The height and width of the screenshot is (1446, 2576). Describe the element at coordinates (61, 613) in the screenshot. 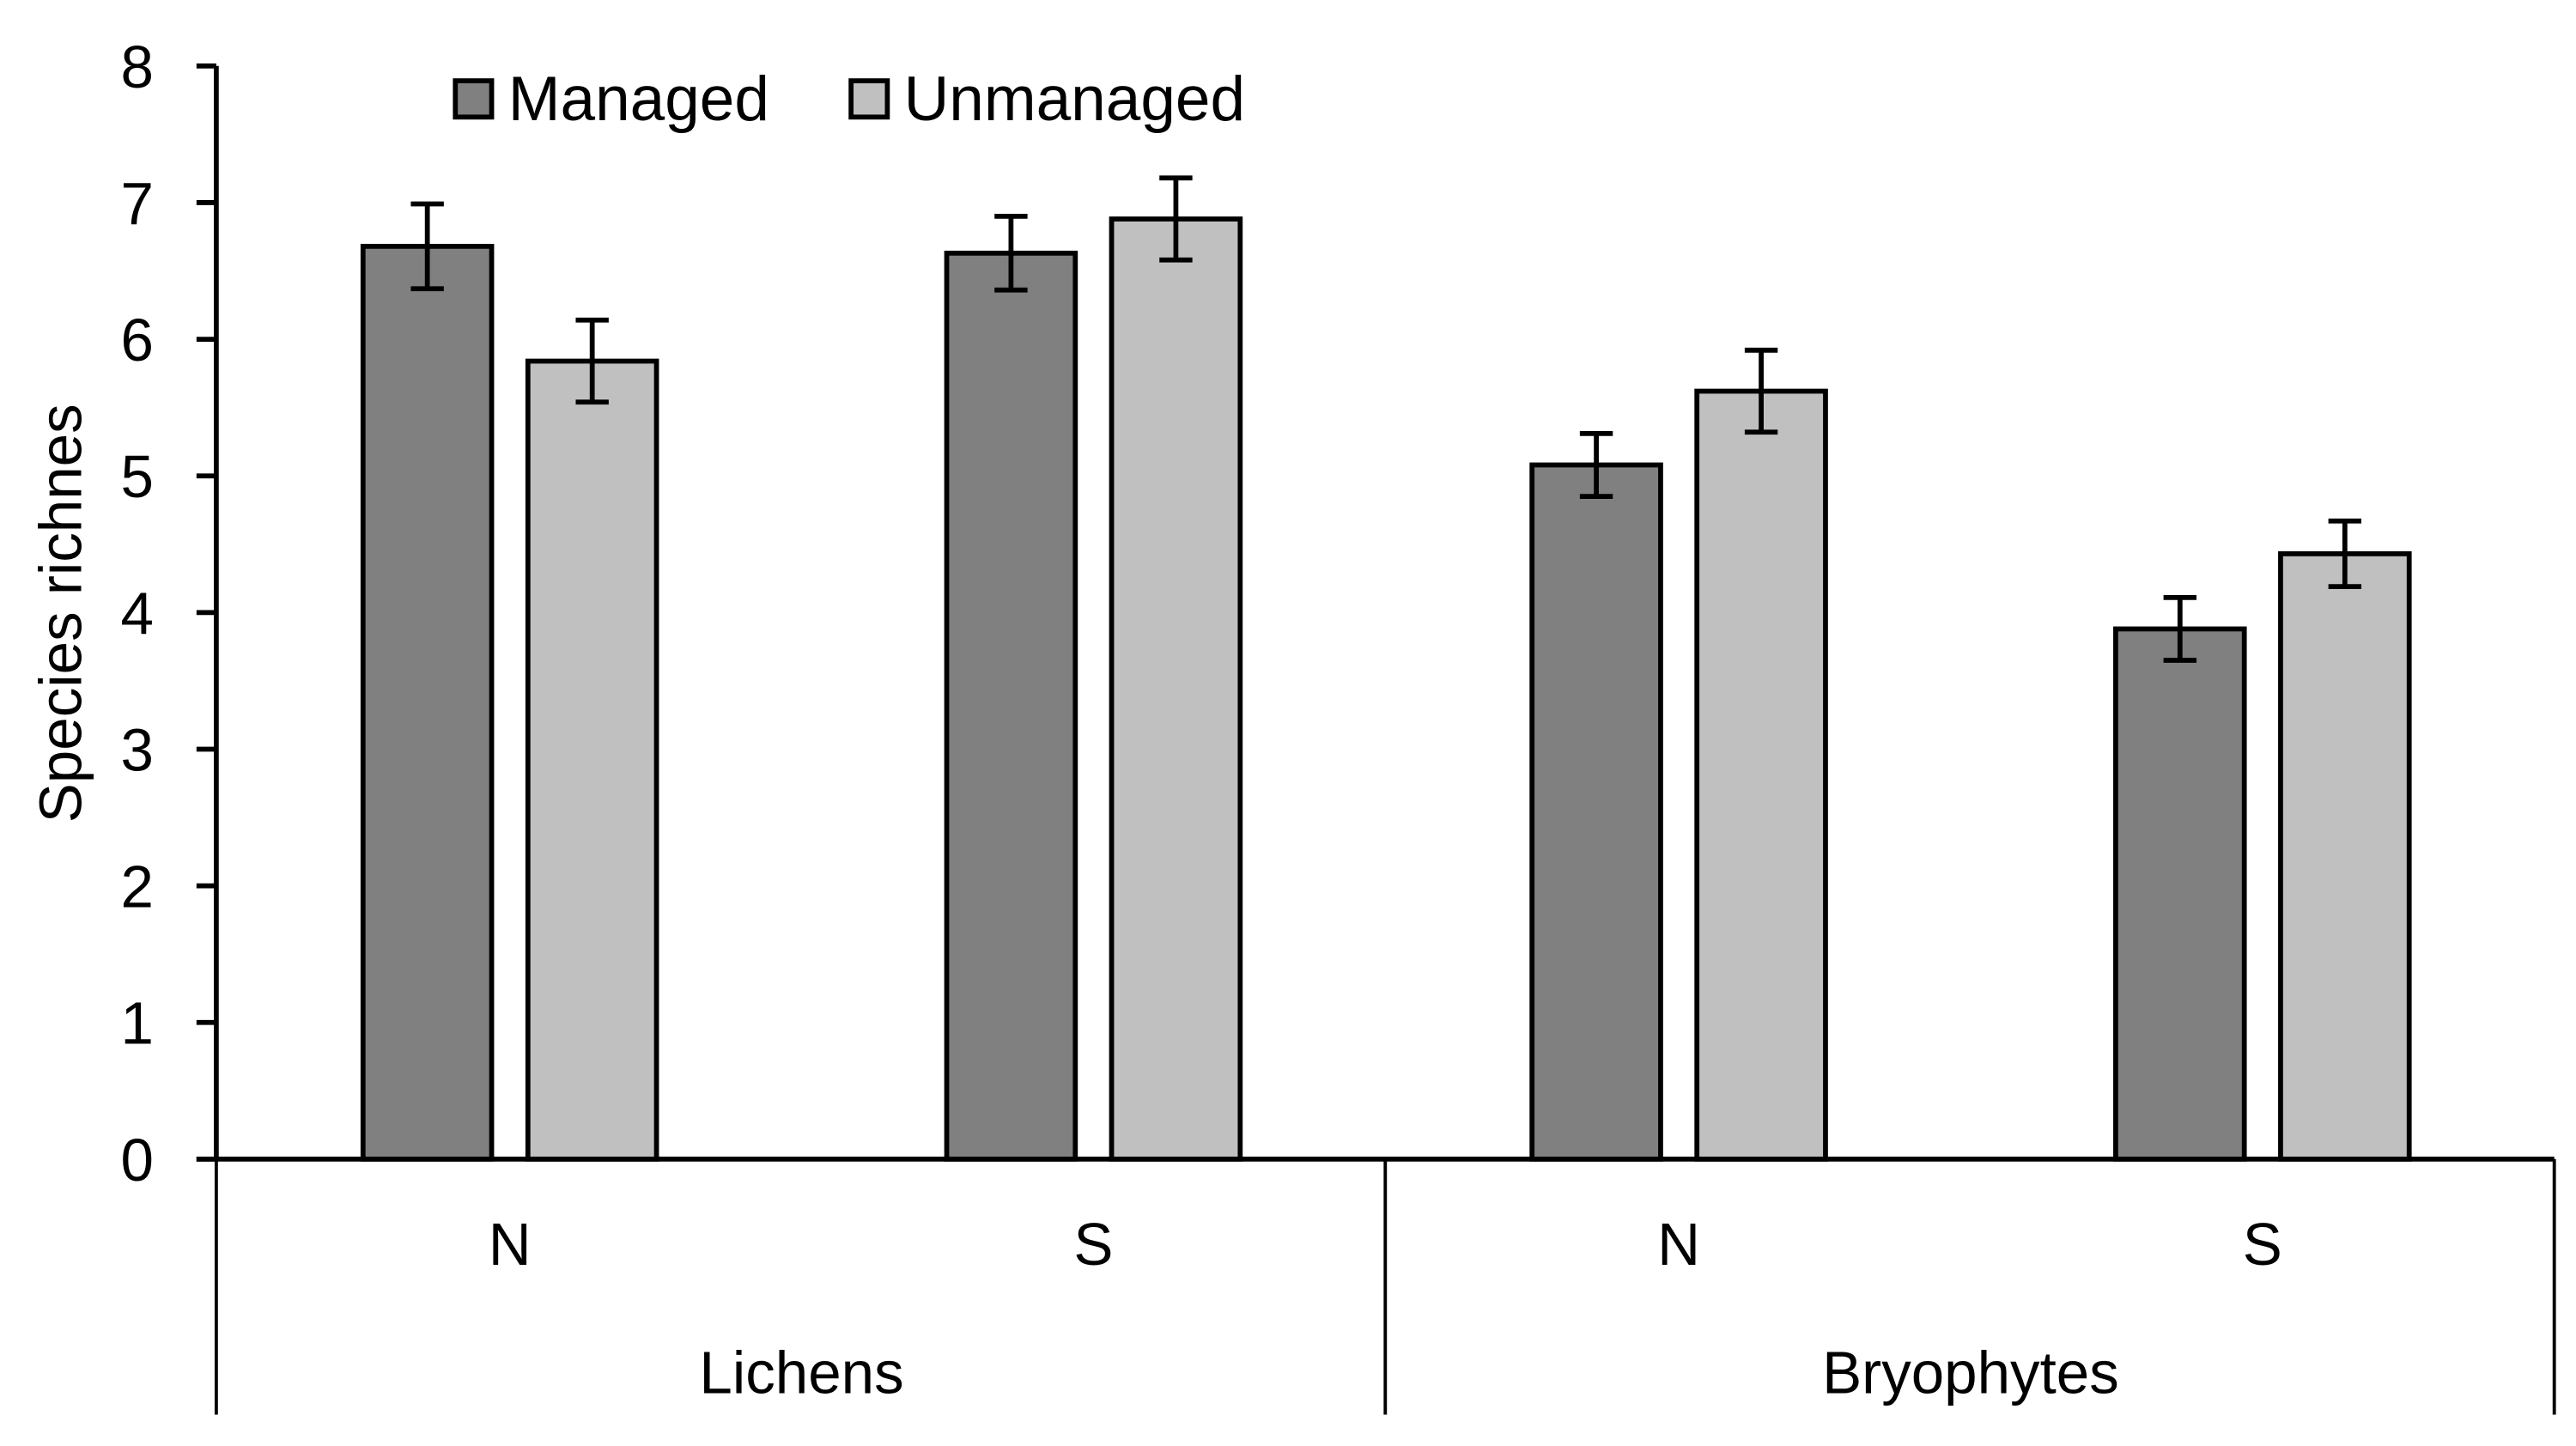

I see `y-axis-label: Species richnes` at that location.